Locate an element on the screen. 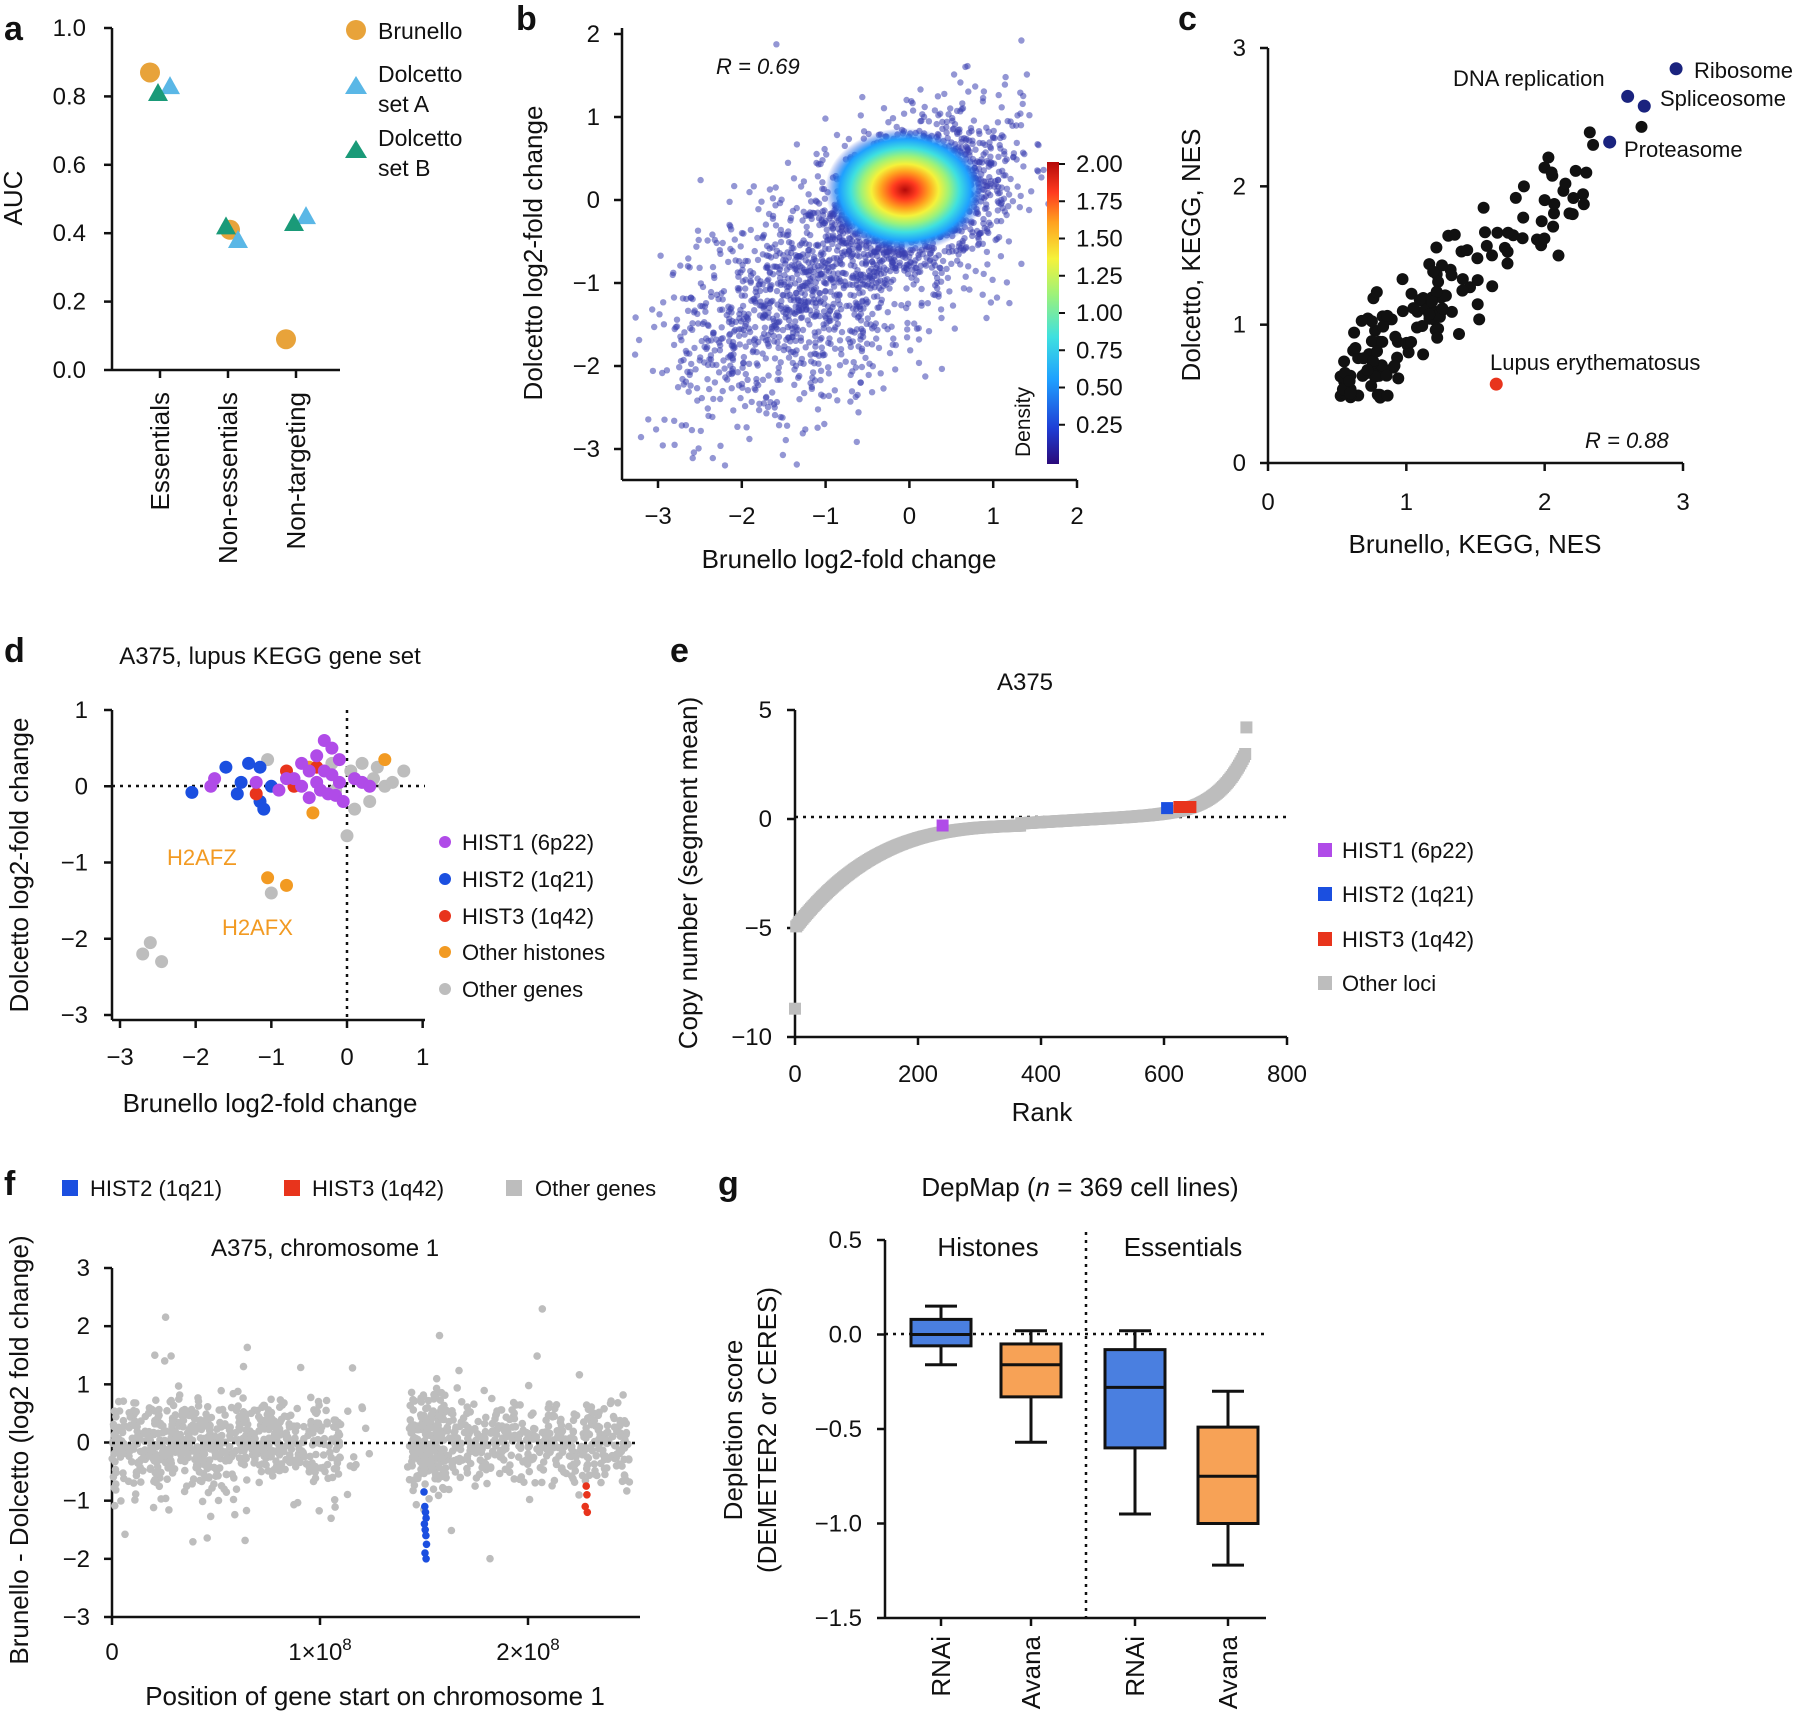  panel-d-ytick-label: −3 is located at coordinates (74, 1015).